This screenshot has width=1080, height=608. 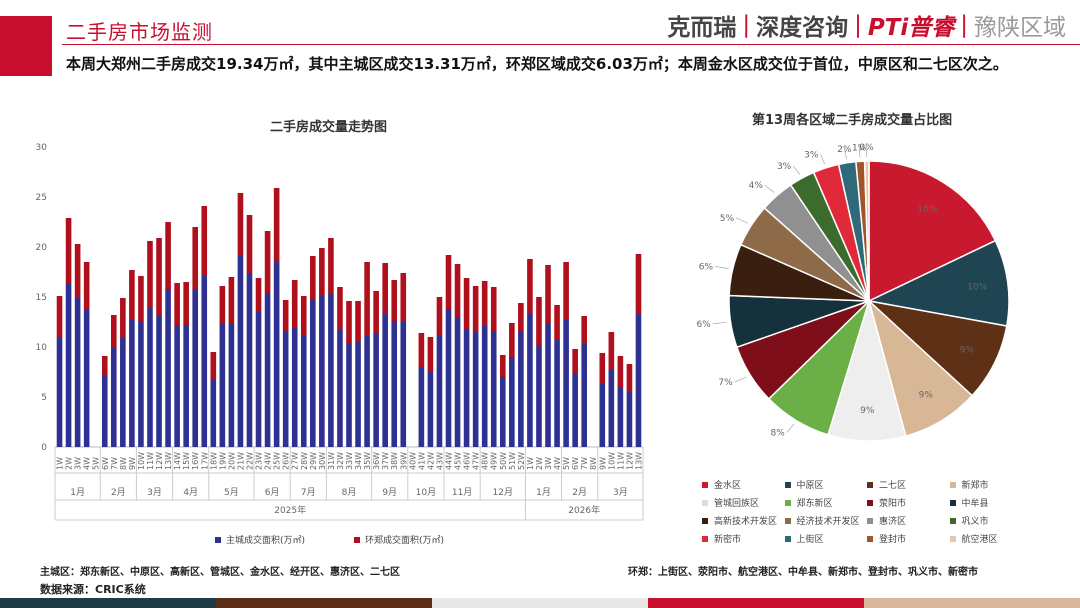 I want to click on x-tick-label: 48W, so click(x=485, y=461).